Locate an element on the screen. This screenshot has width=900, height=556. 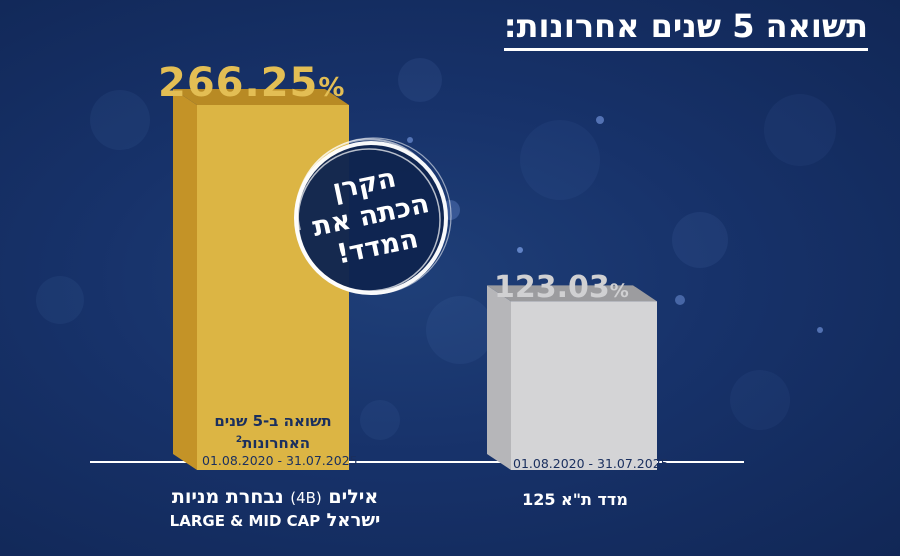
fund-inner-text: תשואה ב-5 שנים האחרונות2 is located at coordinates (273, 432).